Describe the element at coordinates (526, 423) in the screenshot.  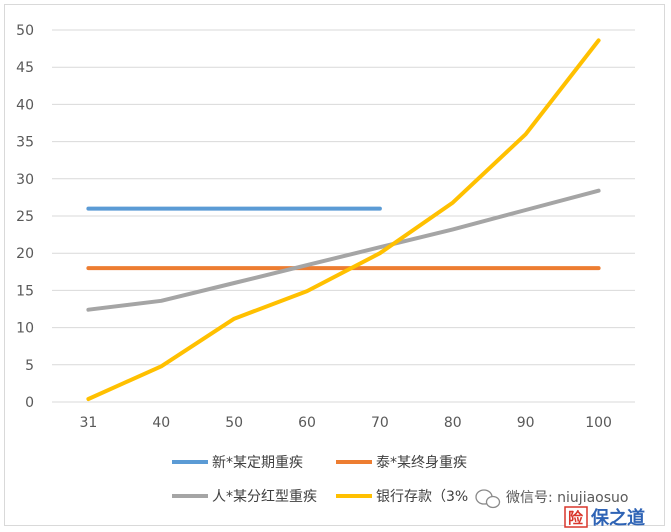
I see `x-tick-label: 90` at that location.